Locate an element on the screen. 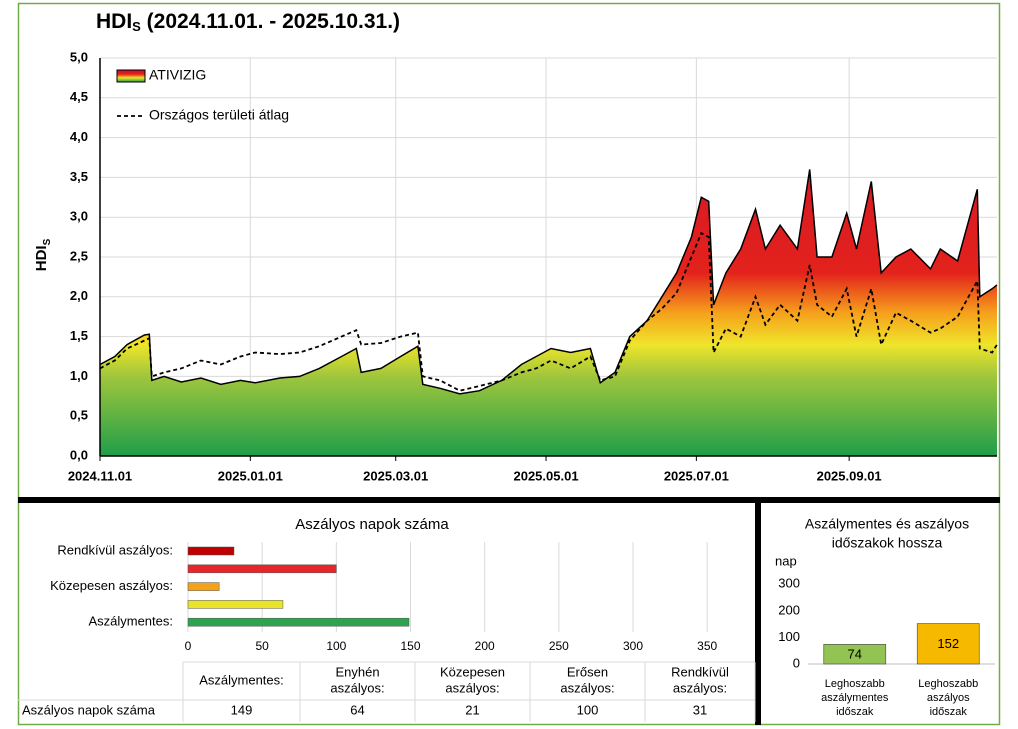  data-label: 152 is located at coordinates (948, 643).